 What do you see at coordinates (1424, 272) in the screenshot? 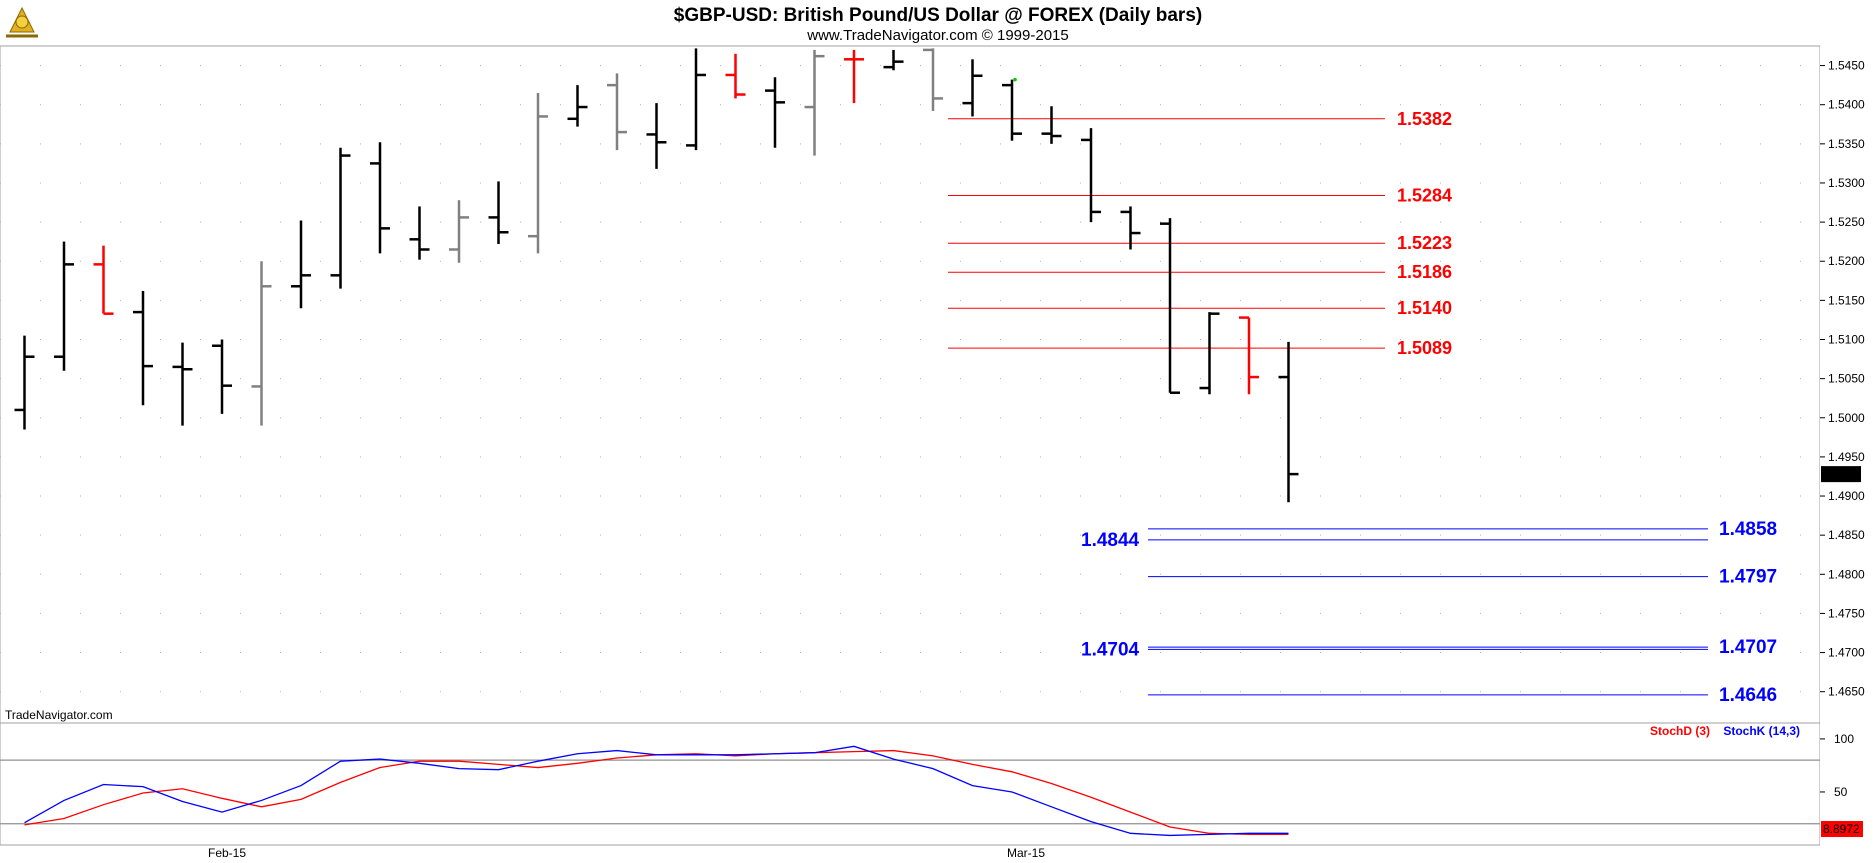
I see `resistance-label: 1.5186` at bounding box center [1424, 272].